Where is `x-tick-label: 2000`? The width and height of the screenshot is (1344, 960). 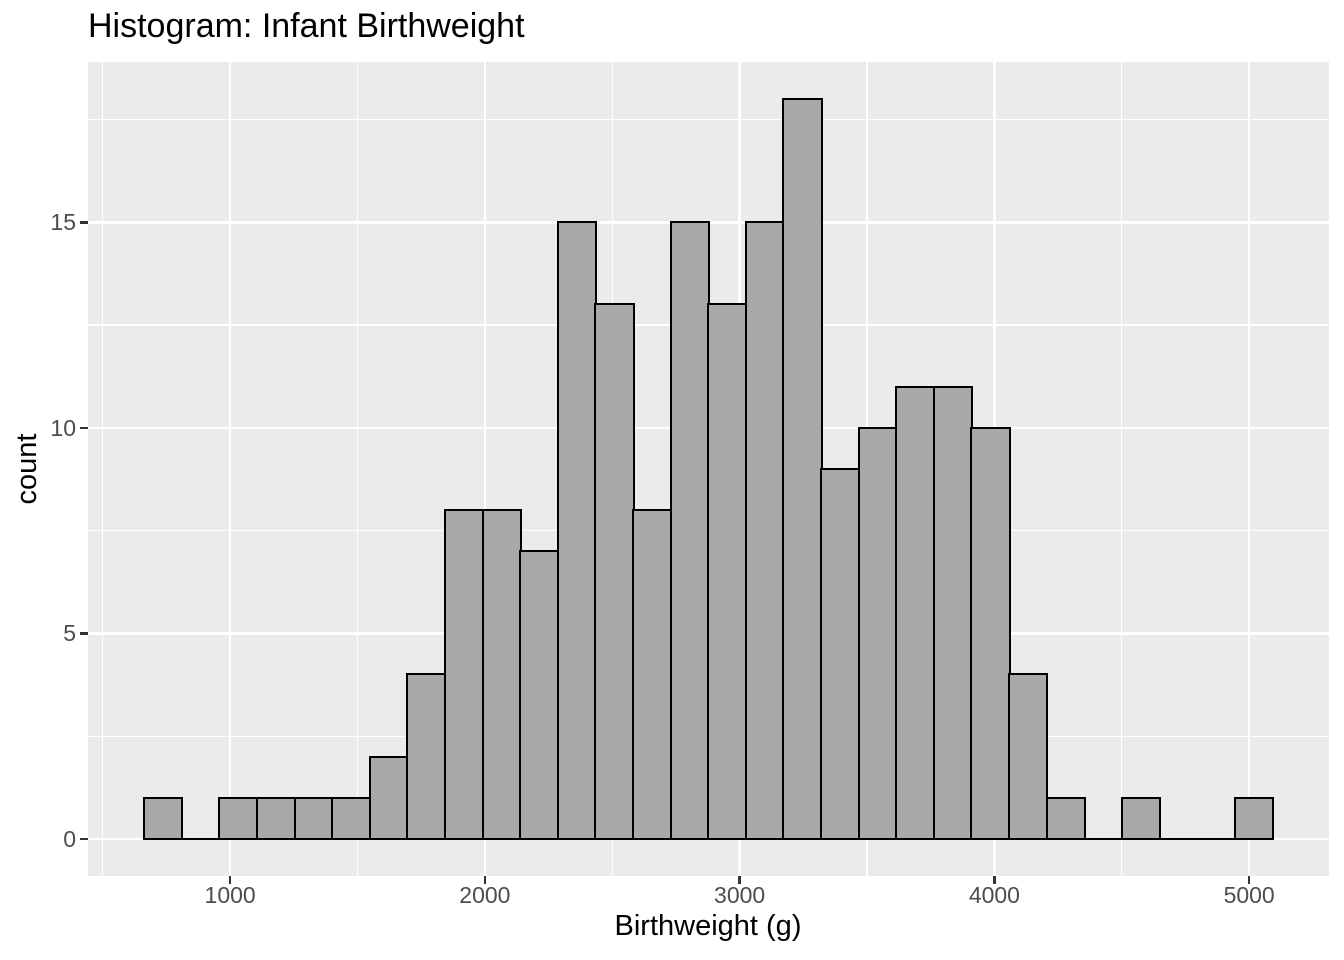
x-tick-label: 2000 is located at coordinates (485, 895).